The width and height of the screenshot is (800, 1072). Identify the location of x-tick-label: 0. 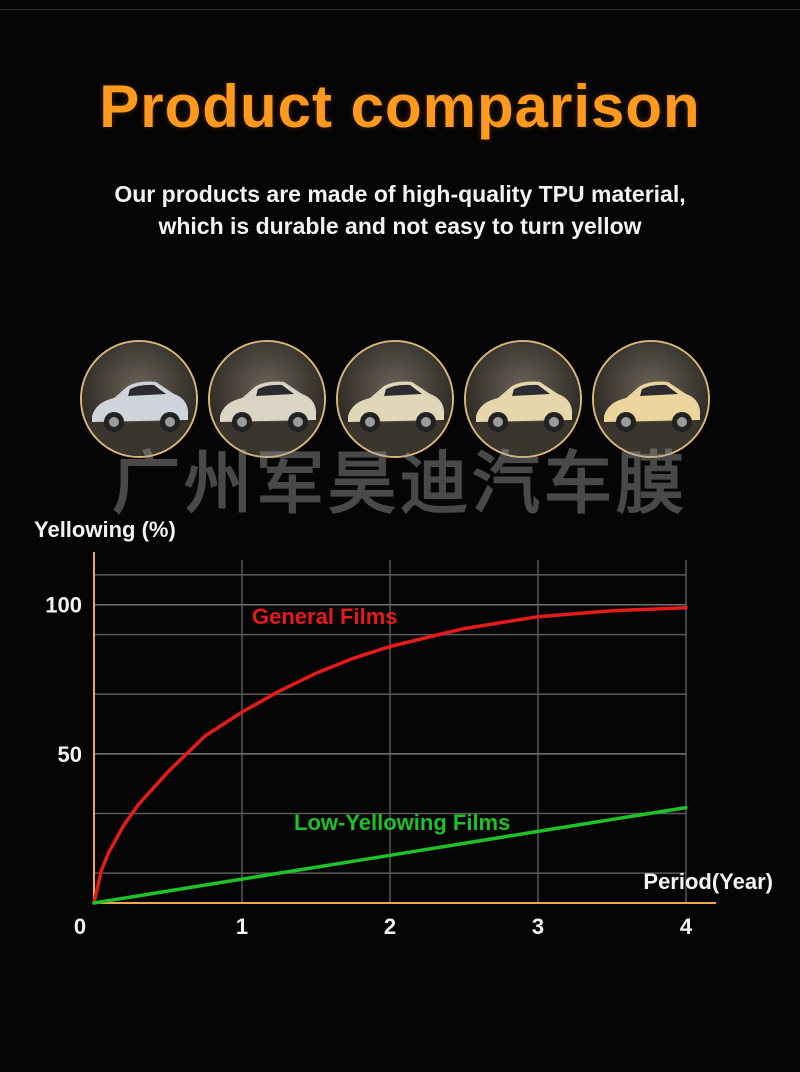
(80, 926).